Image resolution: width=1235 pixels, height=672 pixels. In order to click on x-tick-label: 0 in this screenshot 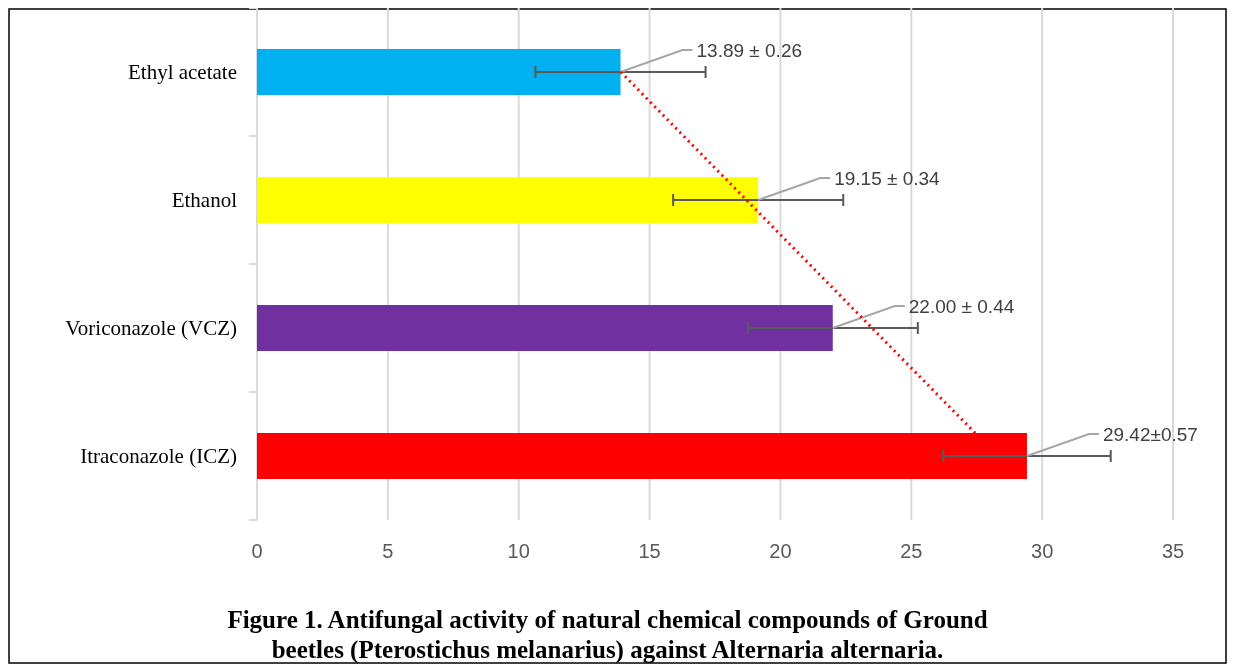, I will do `click(257, 551)`.